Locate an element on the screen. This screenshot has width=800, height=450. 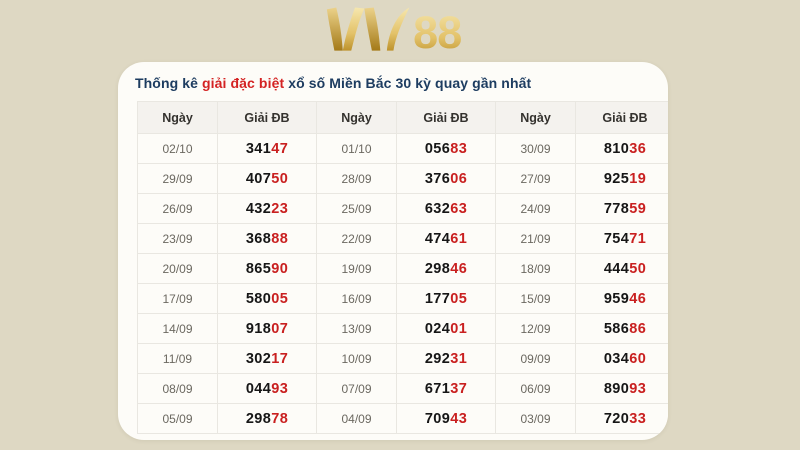
prize-tail-digits: 01 is located at coordinates (459, 328).